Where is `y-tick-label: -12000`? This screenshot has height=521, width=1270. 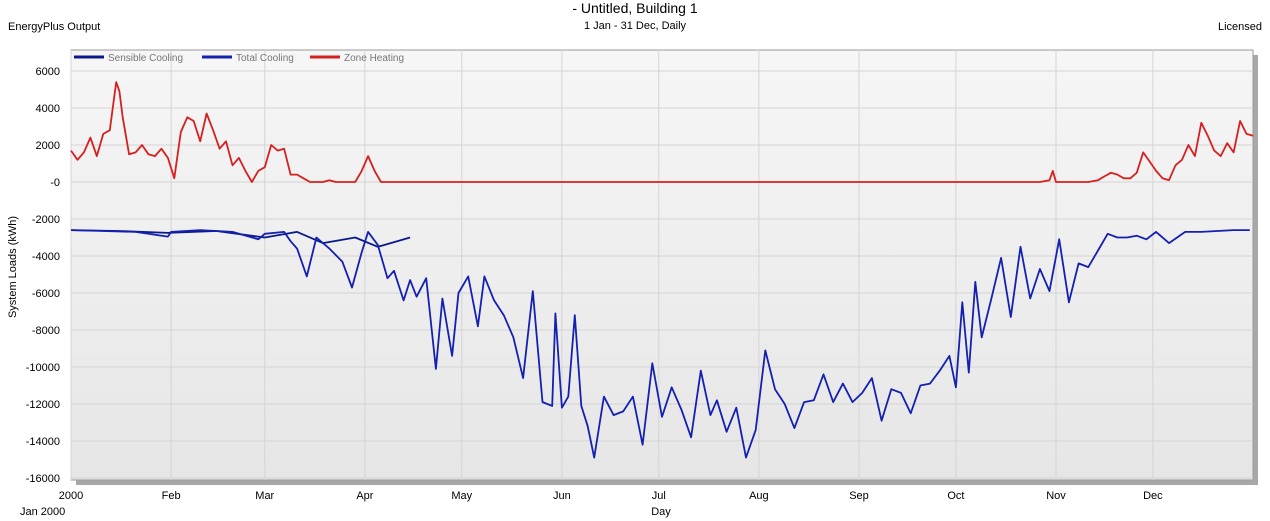
y-tick-label: -12000 is located at coordinates (43, 405).